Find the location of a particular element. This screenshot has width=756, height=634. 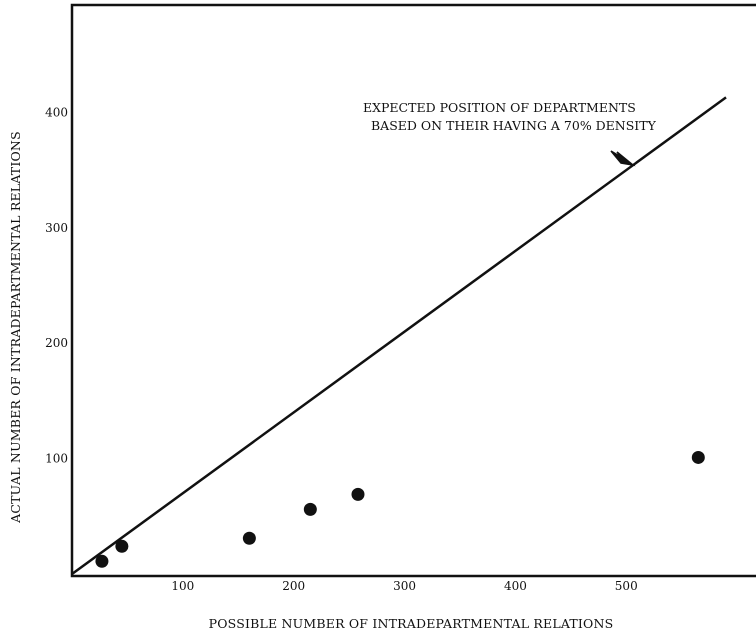

x-tick-label-400: 400 is located at coordinates (515, 586).